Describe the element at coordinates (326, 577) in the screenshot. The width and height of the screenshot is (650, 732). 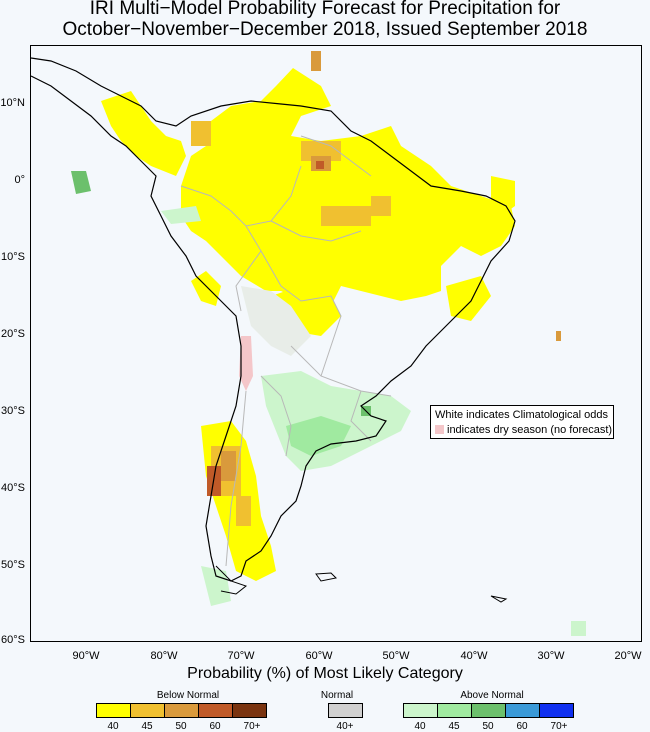
I see `falkland-islands` at that location.